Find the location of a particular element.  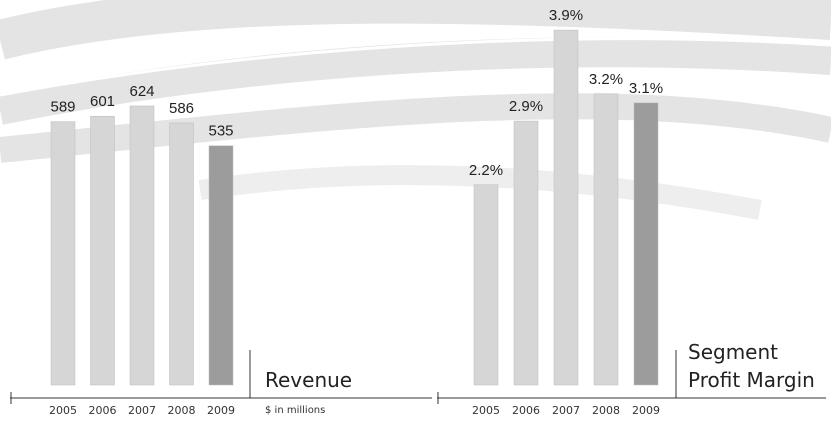

chart-subtitle: $ in millions is located at coordinates (295, 410).